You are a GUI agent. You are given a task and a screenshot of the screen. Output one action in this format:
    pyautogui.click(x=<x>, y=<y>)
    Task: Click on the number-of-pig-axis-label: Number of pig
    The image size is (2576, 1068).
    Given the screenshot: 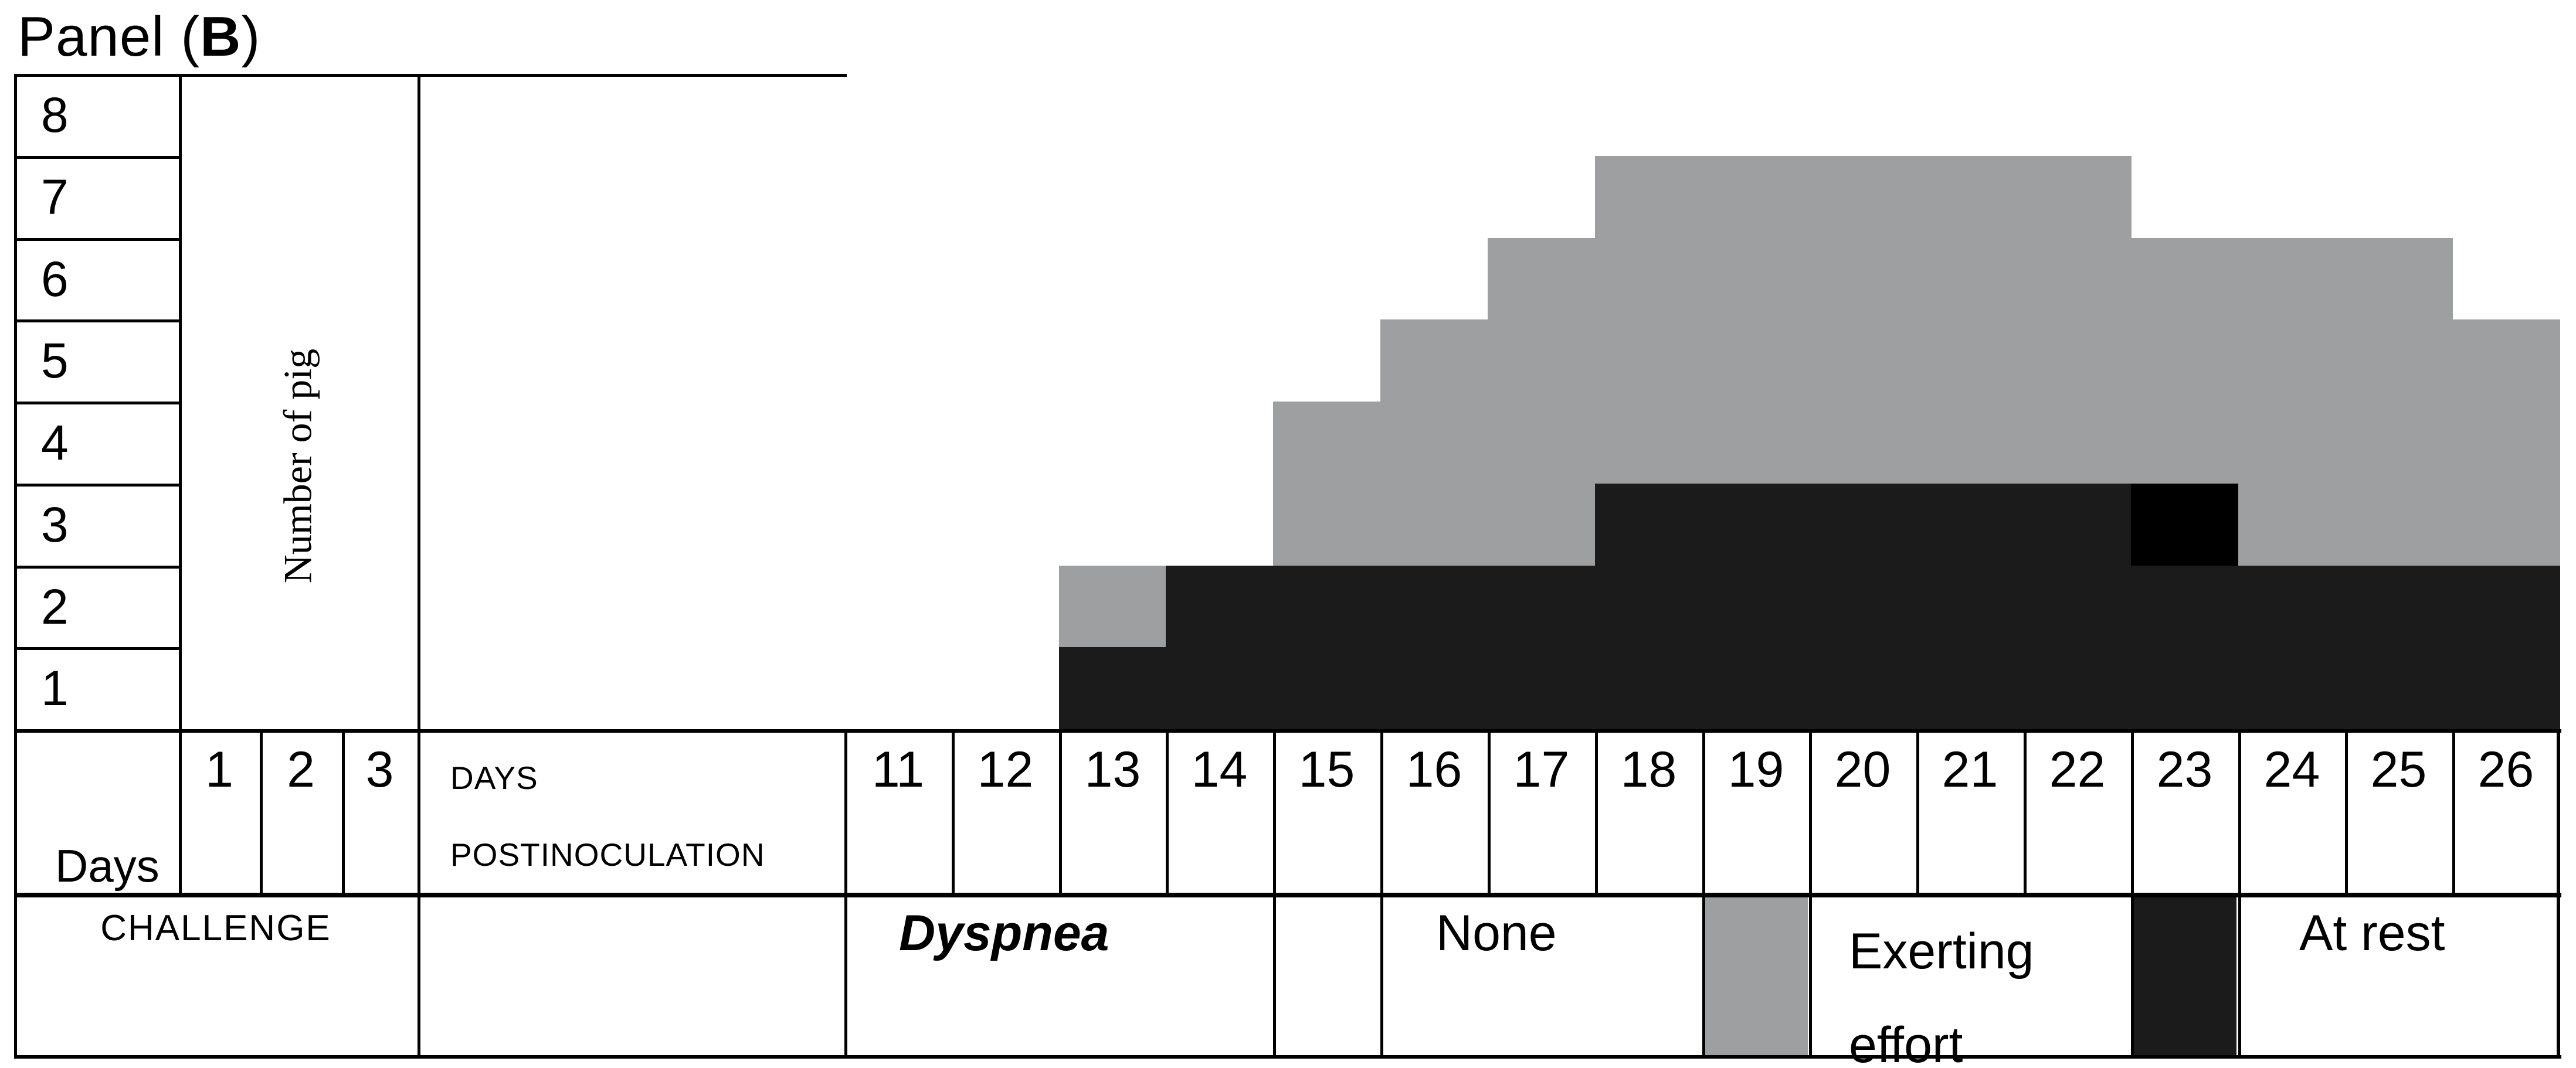 What is the action you would take?
    pyautogui.click(x=297, y=466)
    